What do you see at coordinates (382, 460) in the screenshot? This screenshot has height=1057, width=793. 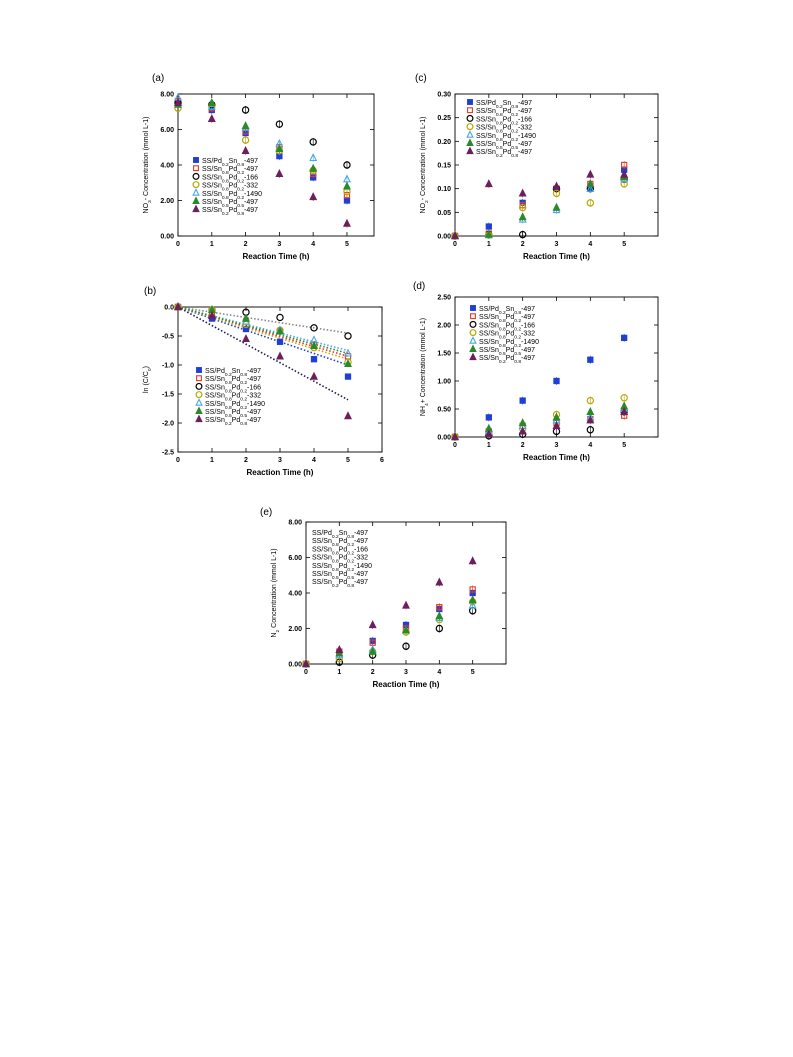 I see `x-tick-label: 6` at bounding box center [382, 460].